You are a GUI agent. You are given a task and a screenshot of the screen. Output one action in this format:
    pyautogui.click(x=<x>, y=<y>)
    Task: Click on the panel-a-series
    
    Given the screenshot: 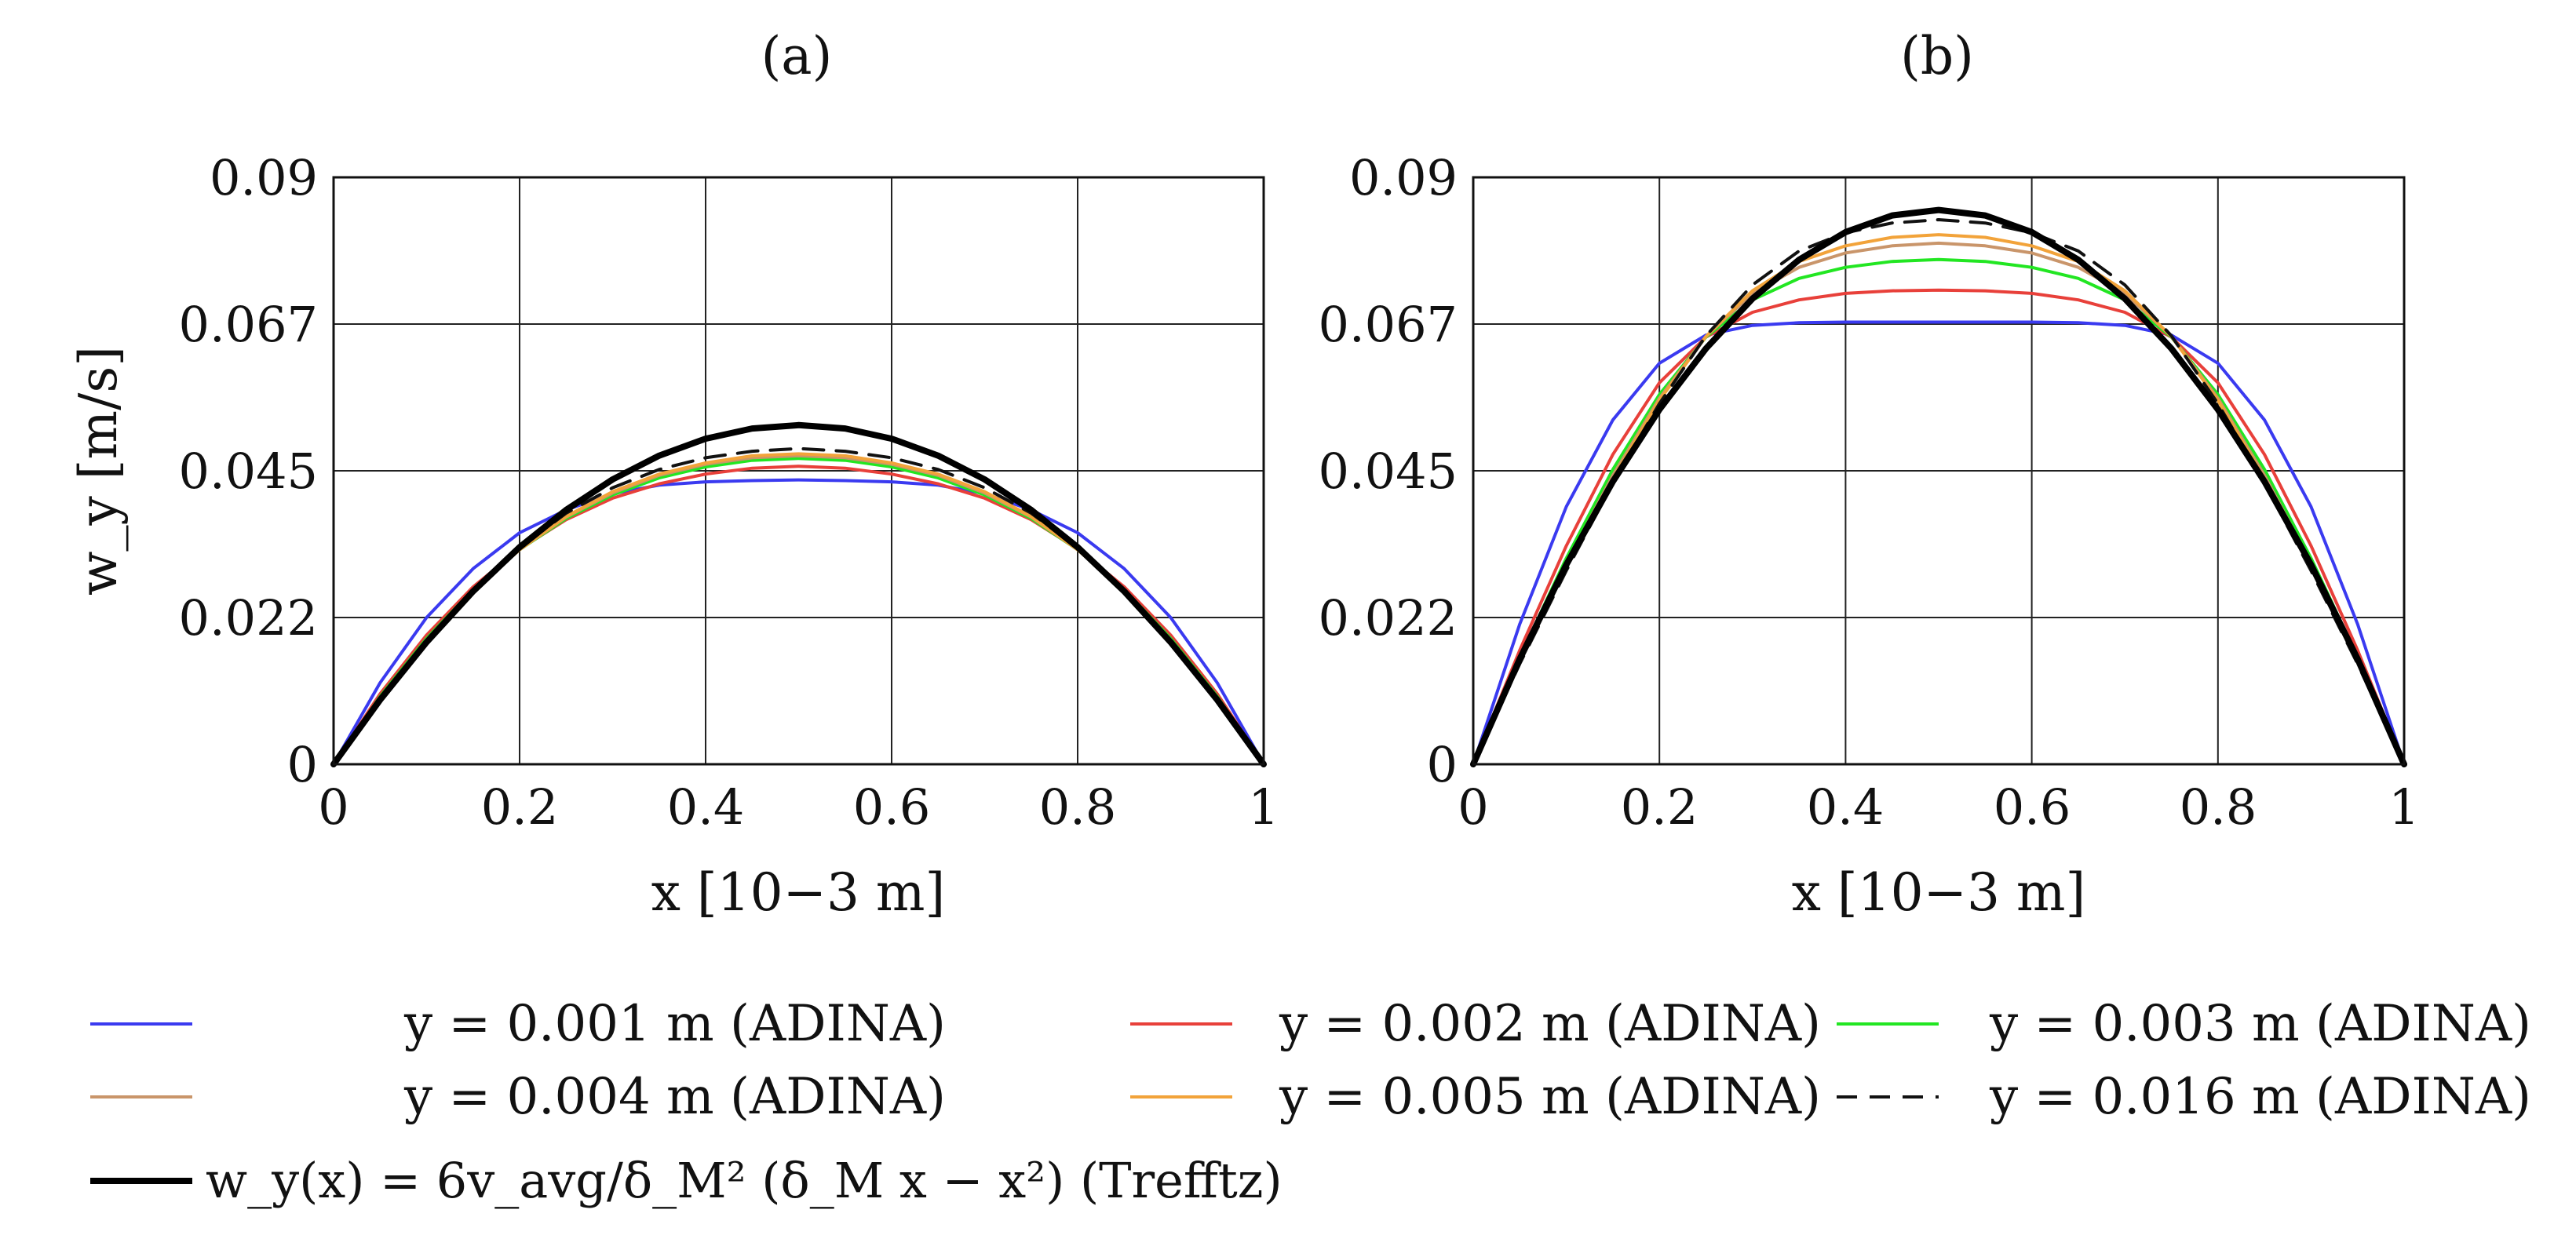 What is the action you would take?
    pyautogui.click(x=798, y=594)
    